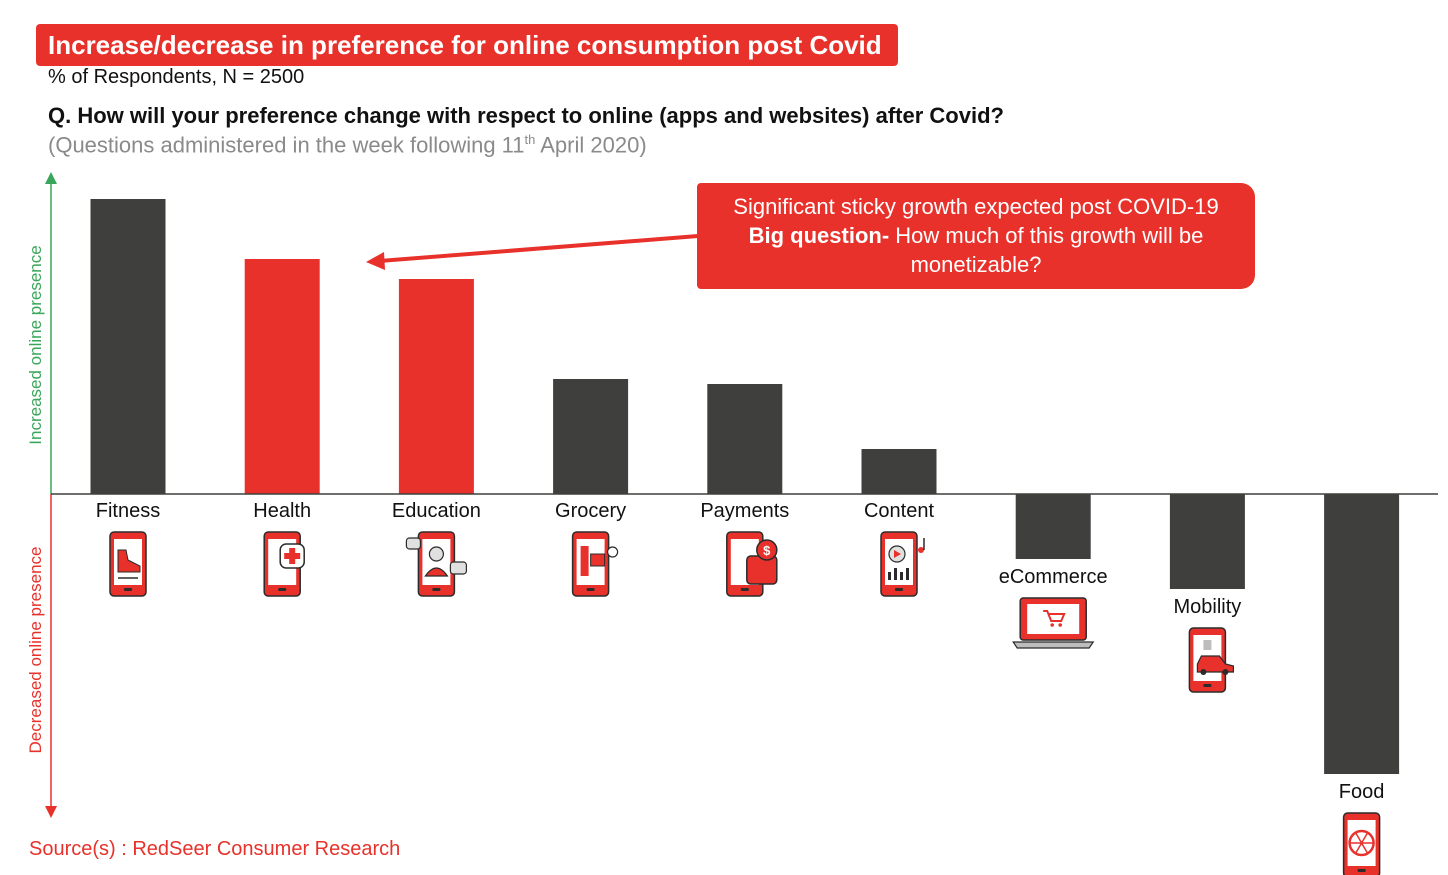 This screenshot has height=875, width=1448. What do you see at coordinates (1053, 526) in the screenshot?
I see `bar-ecommerce` at bounding box center [1053, 526].